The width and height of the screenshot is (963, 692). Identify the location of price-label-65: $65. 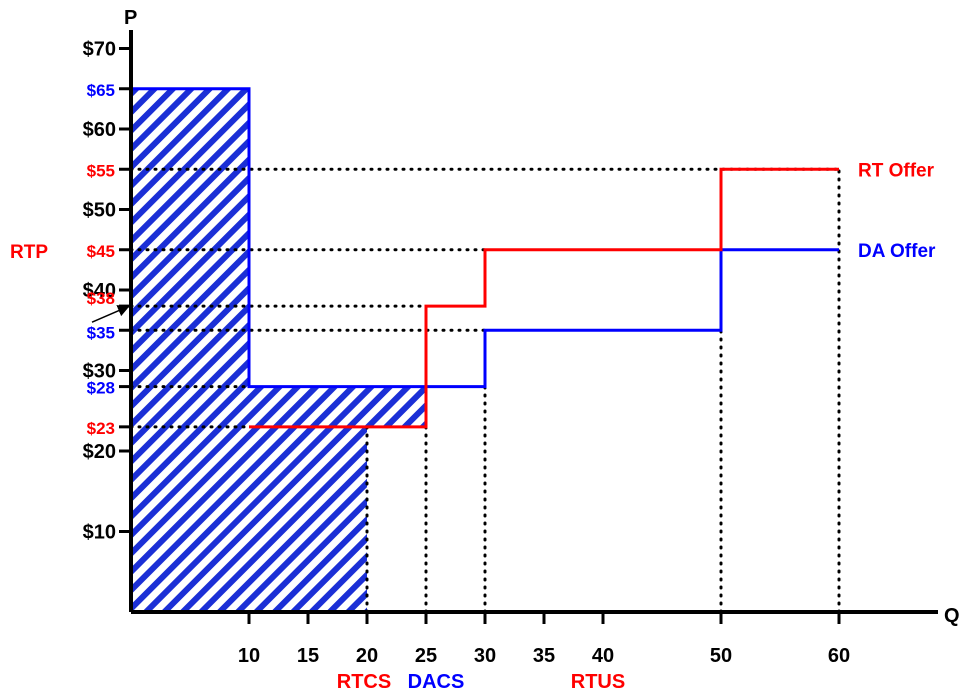
(101, 90).